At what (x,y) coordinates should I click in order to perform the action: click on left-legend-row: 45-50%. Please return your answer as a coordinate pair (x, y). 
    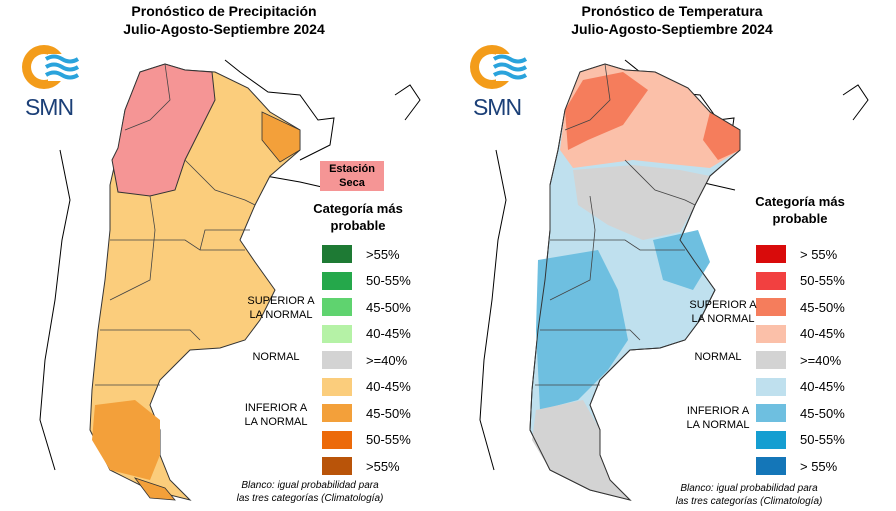
    Looking at the image, I should click on (366, 413).